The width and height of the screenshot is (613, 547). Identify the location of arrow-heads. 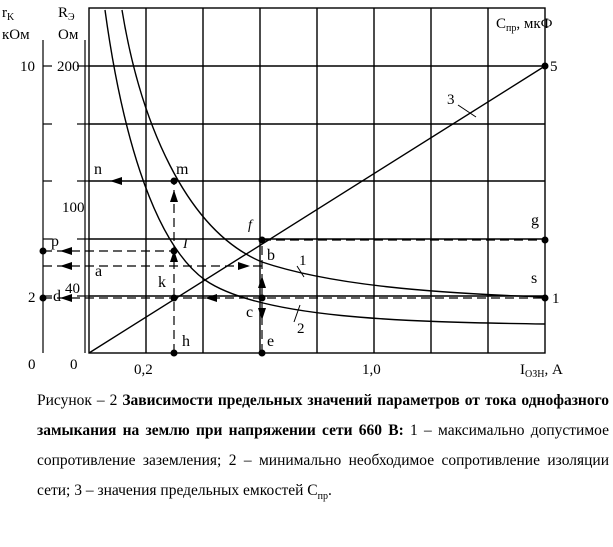
(163, 248).